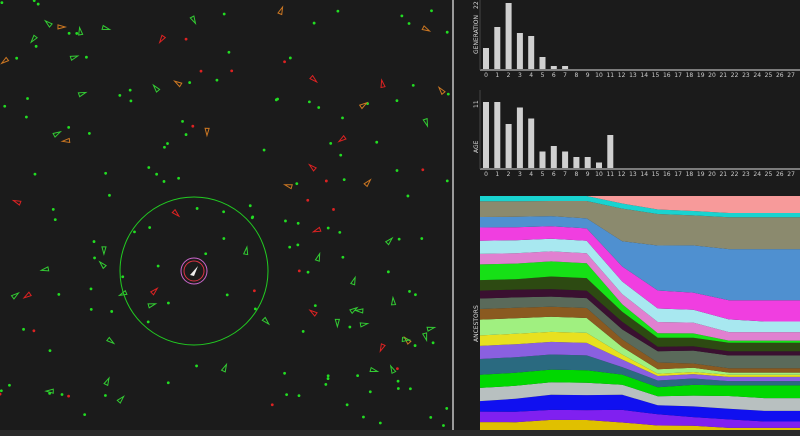 The height and width of the screenshot is (436, 800). I want to click on sensor-range-ring, so click(194, 271).